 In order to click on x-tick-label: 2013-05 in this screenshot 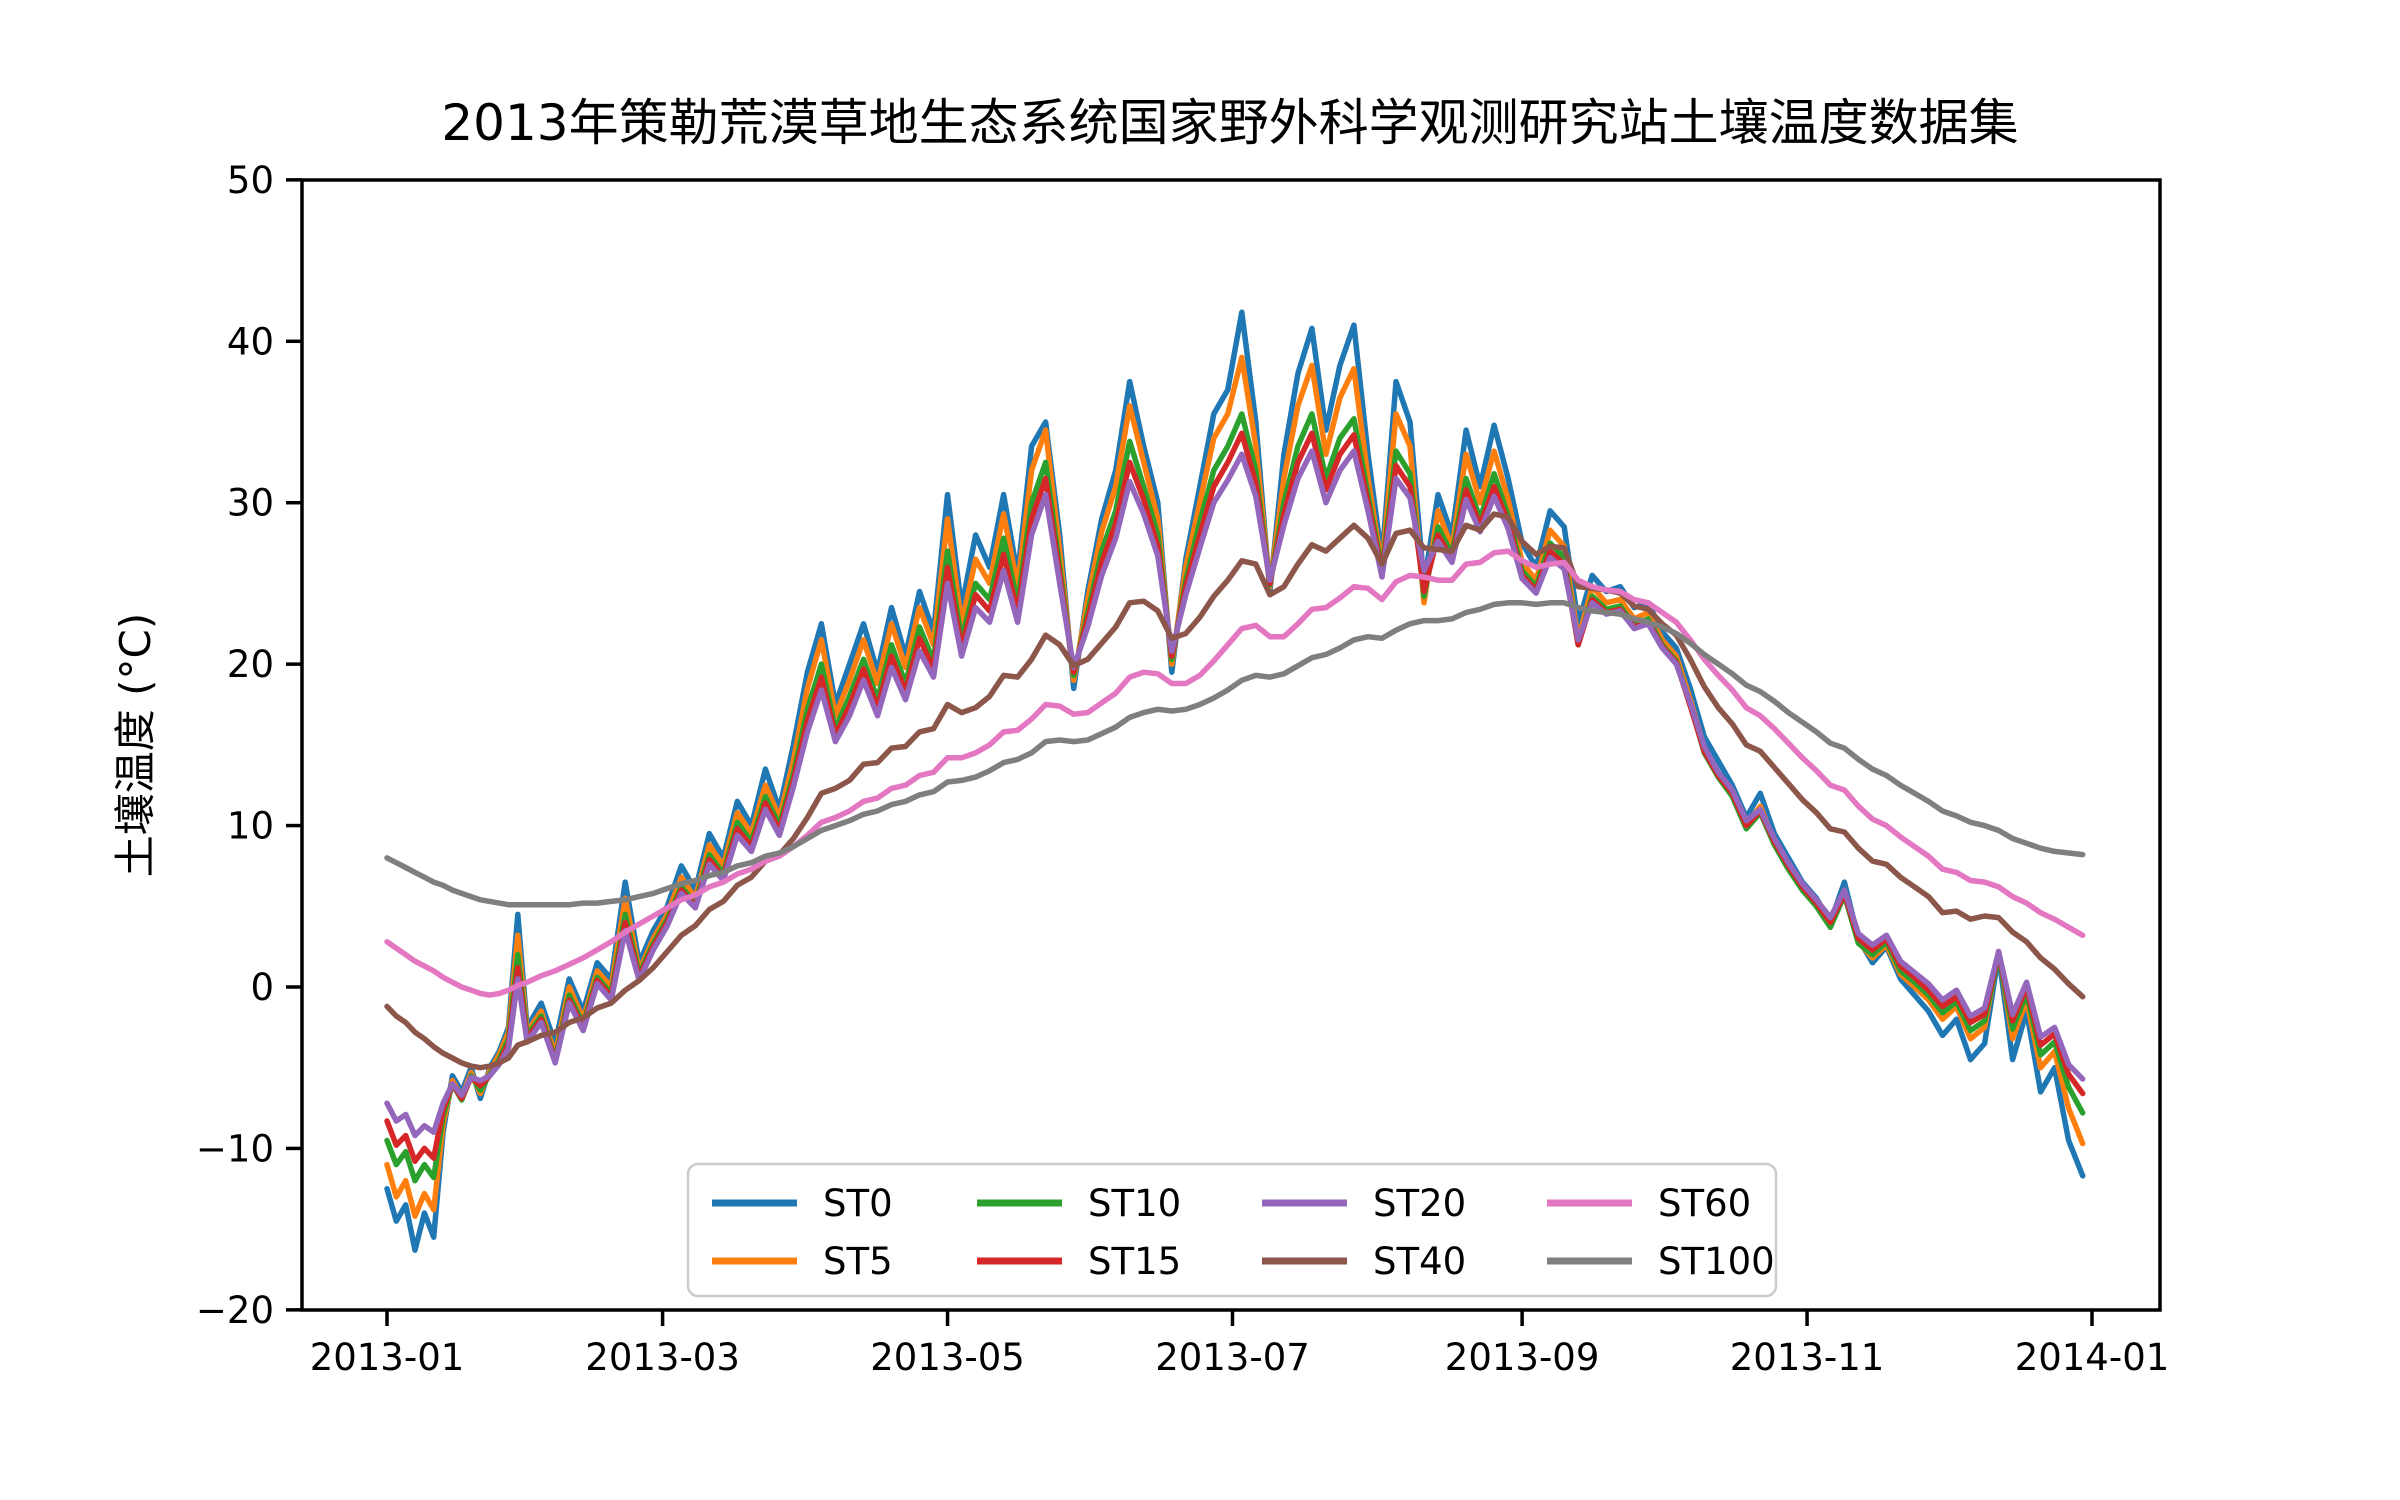, I will do `click(947, 1357)`.